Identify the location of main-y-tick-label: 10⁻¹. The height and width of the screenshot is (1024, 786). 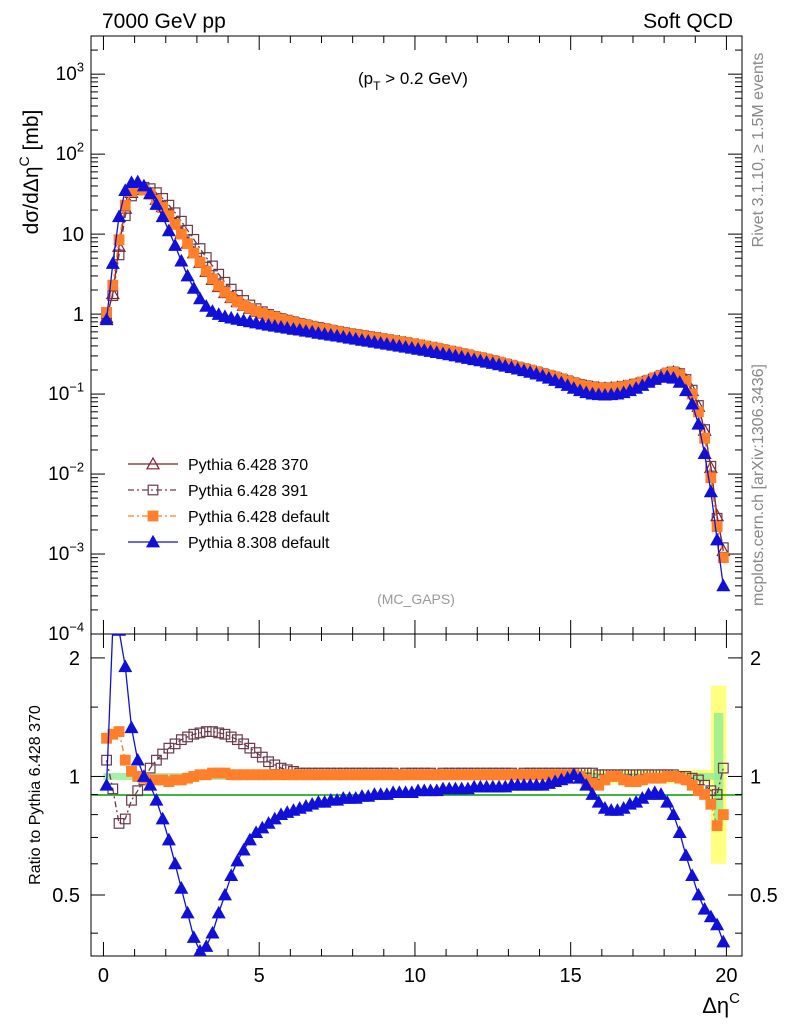
(66, 393).